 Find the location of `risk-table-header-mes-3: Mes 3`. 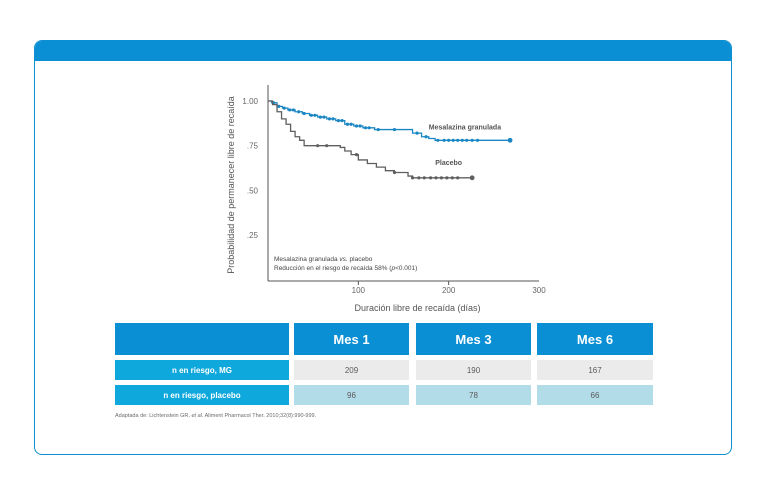

risk-table-header-mes-3: Mes 3 is located at coordinates (473, 339).